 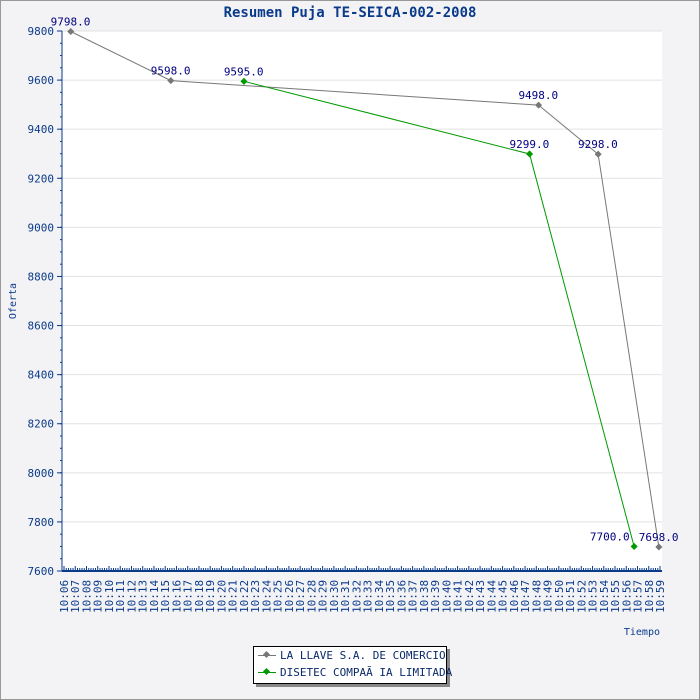 What do you see at coordinates (379, 596) in the screenshot?
I see `x-tick-label: 10:34` at bounding box center [379, 596].